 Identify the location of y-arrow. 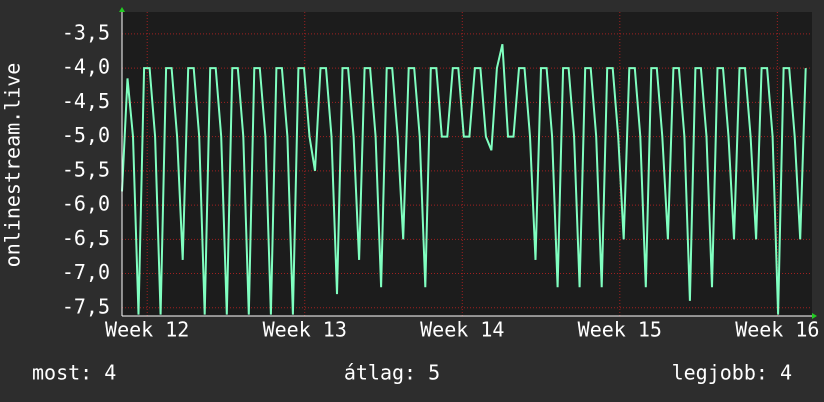
(122, 9).